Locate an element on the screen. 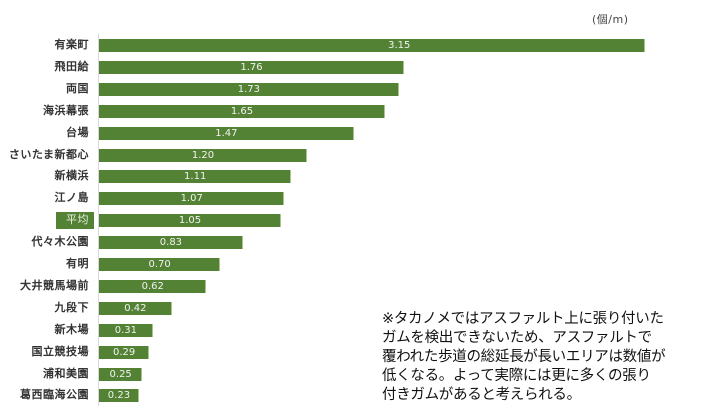  bar-value-label: 1.65 is located at coordinates (242, 111).